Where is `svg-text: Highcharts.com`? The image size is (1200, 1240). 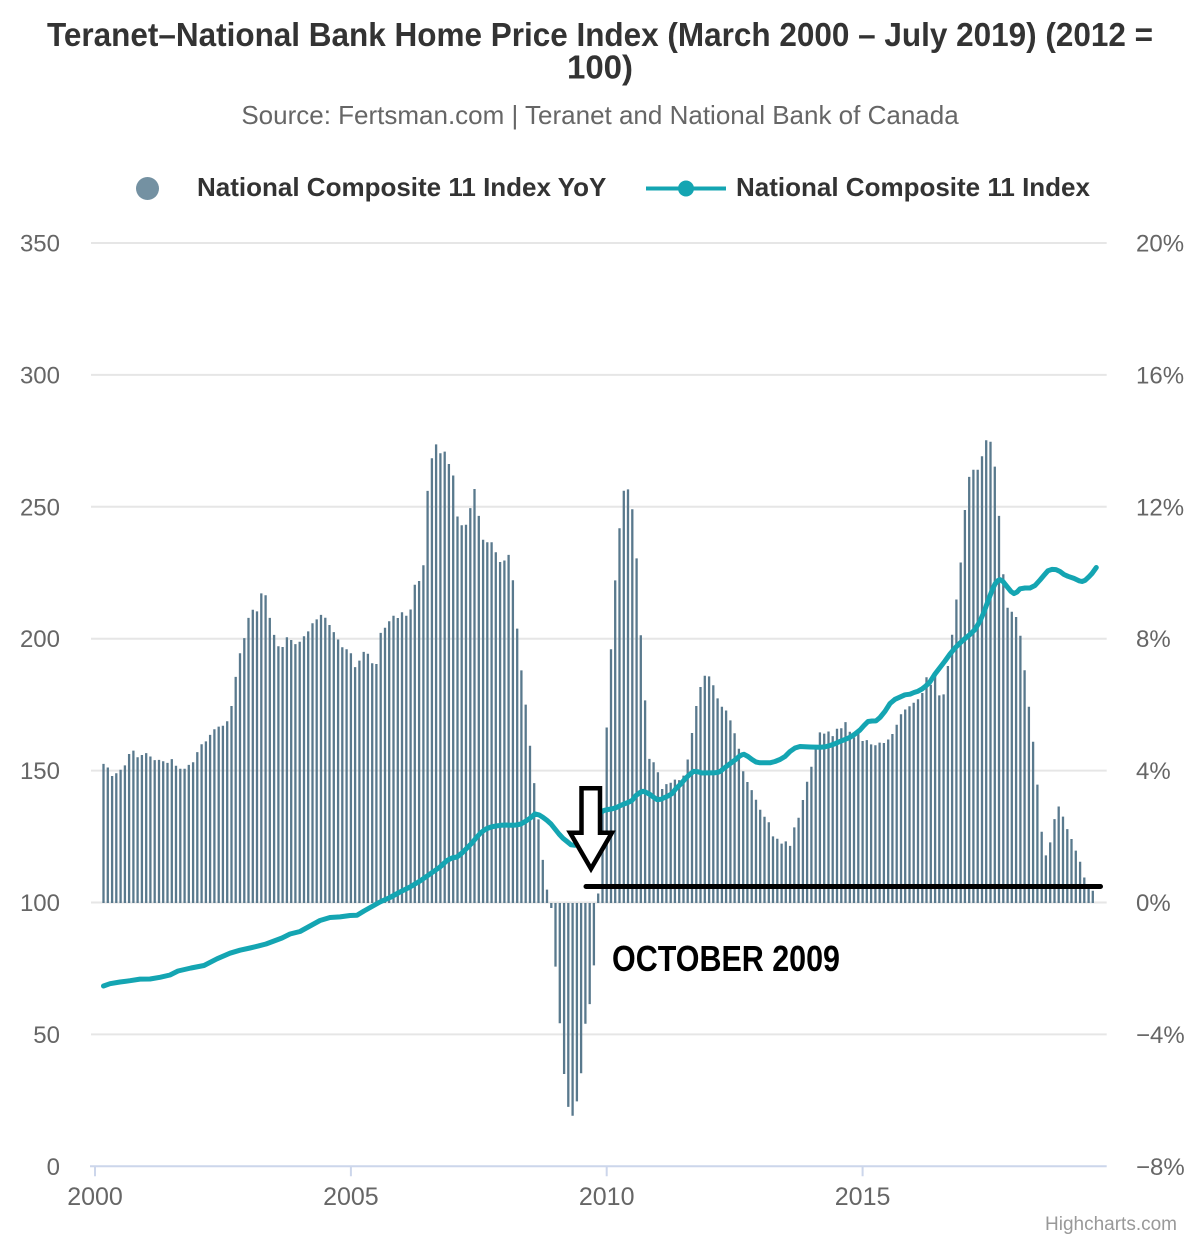 svg-text: Highcharts.com is located at coordinates (1111, 1224).